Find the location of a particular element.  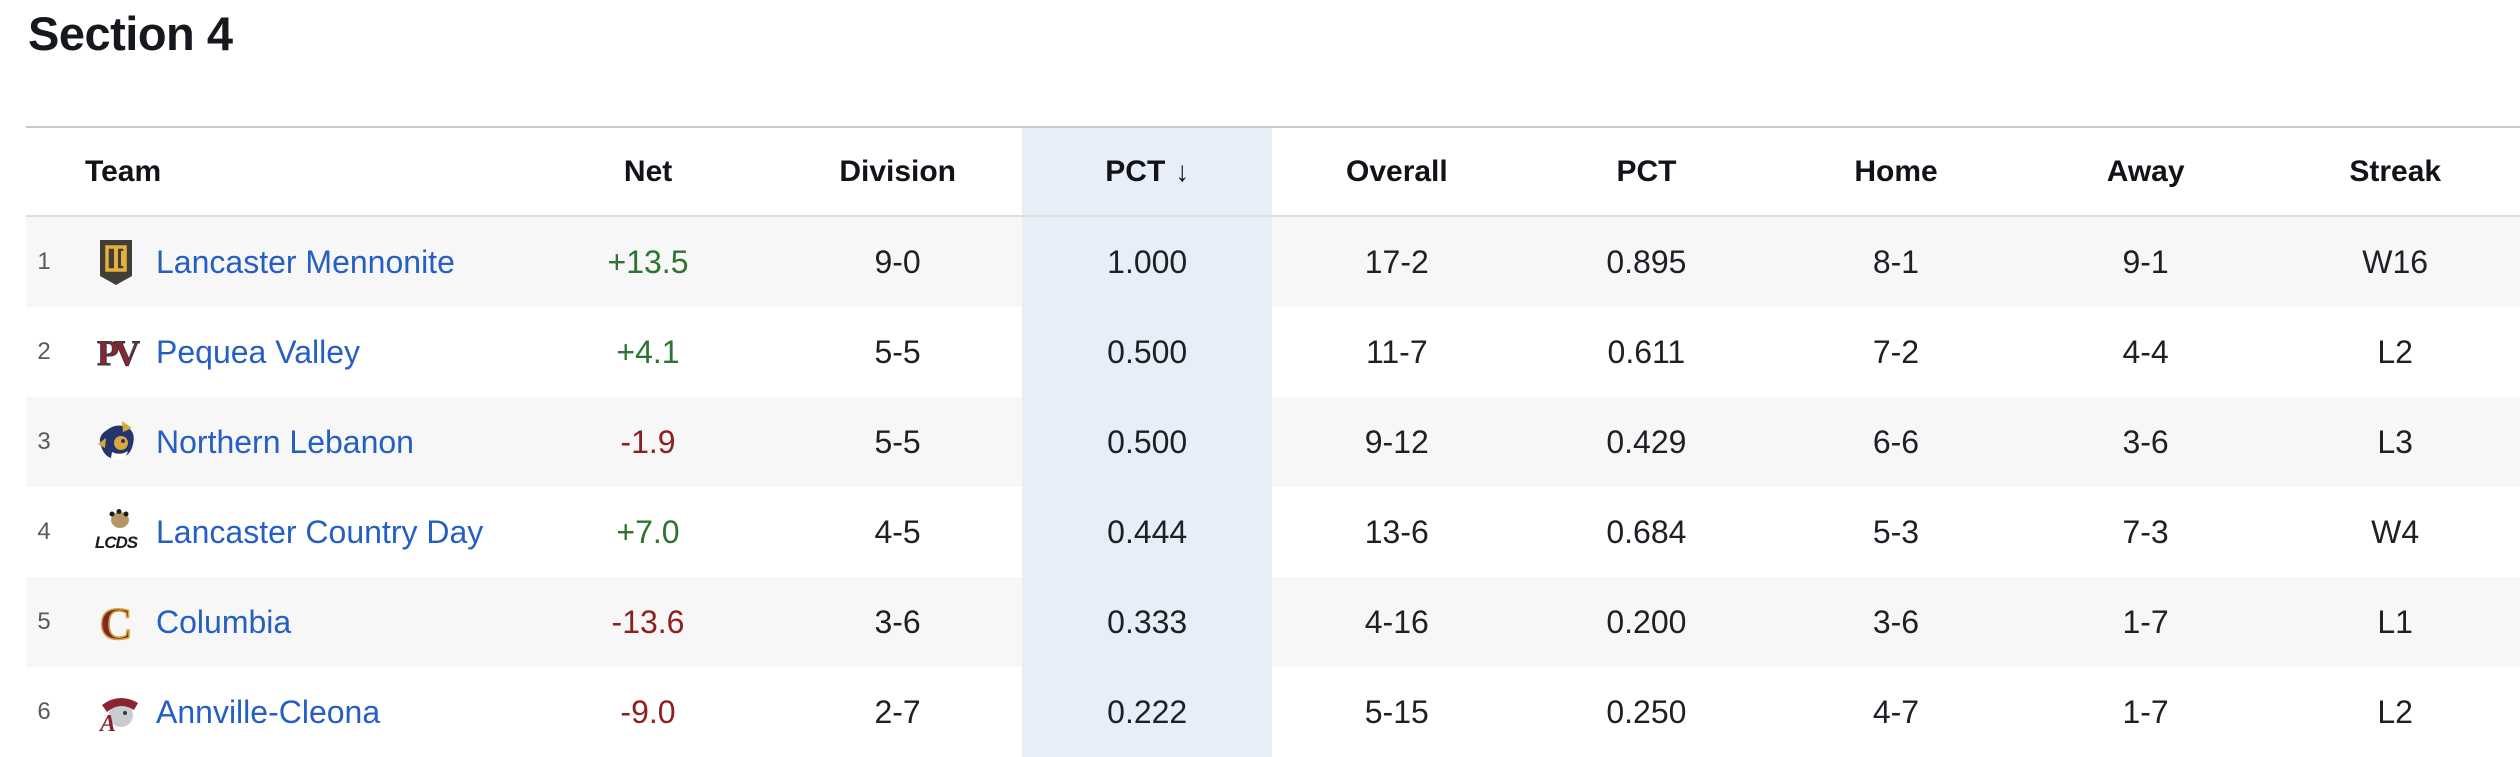

column-header-label: Away is located at coordinates (2145, 171).